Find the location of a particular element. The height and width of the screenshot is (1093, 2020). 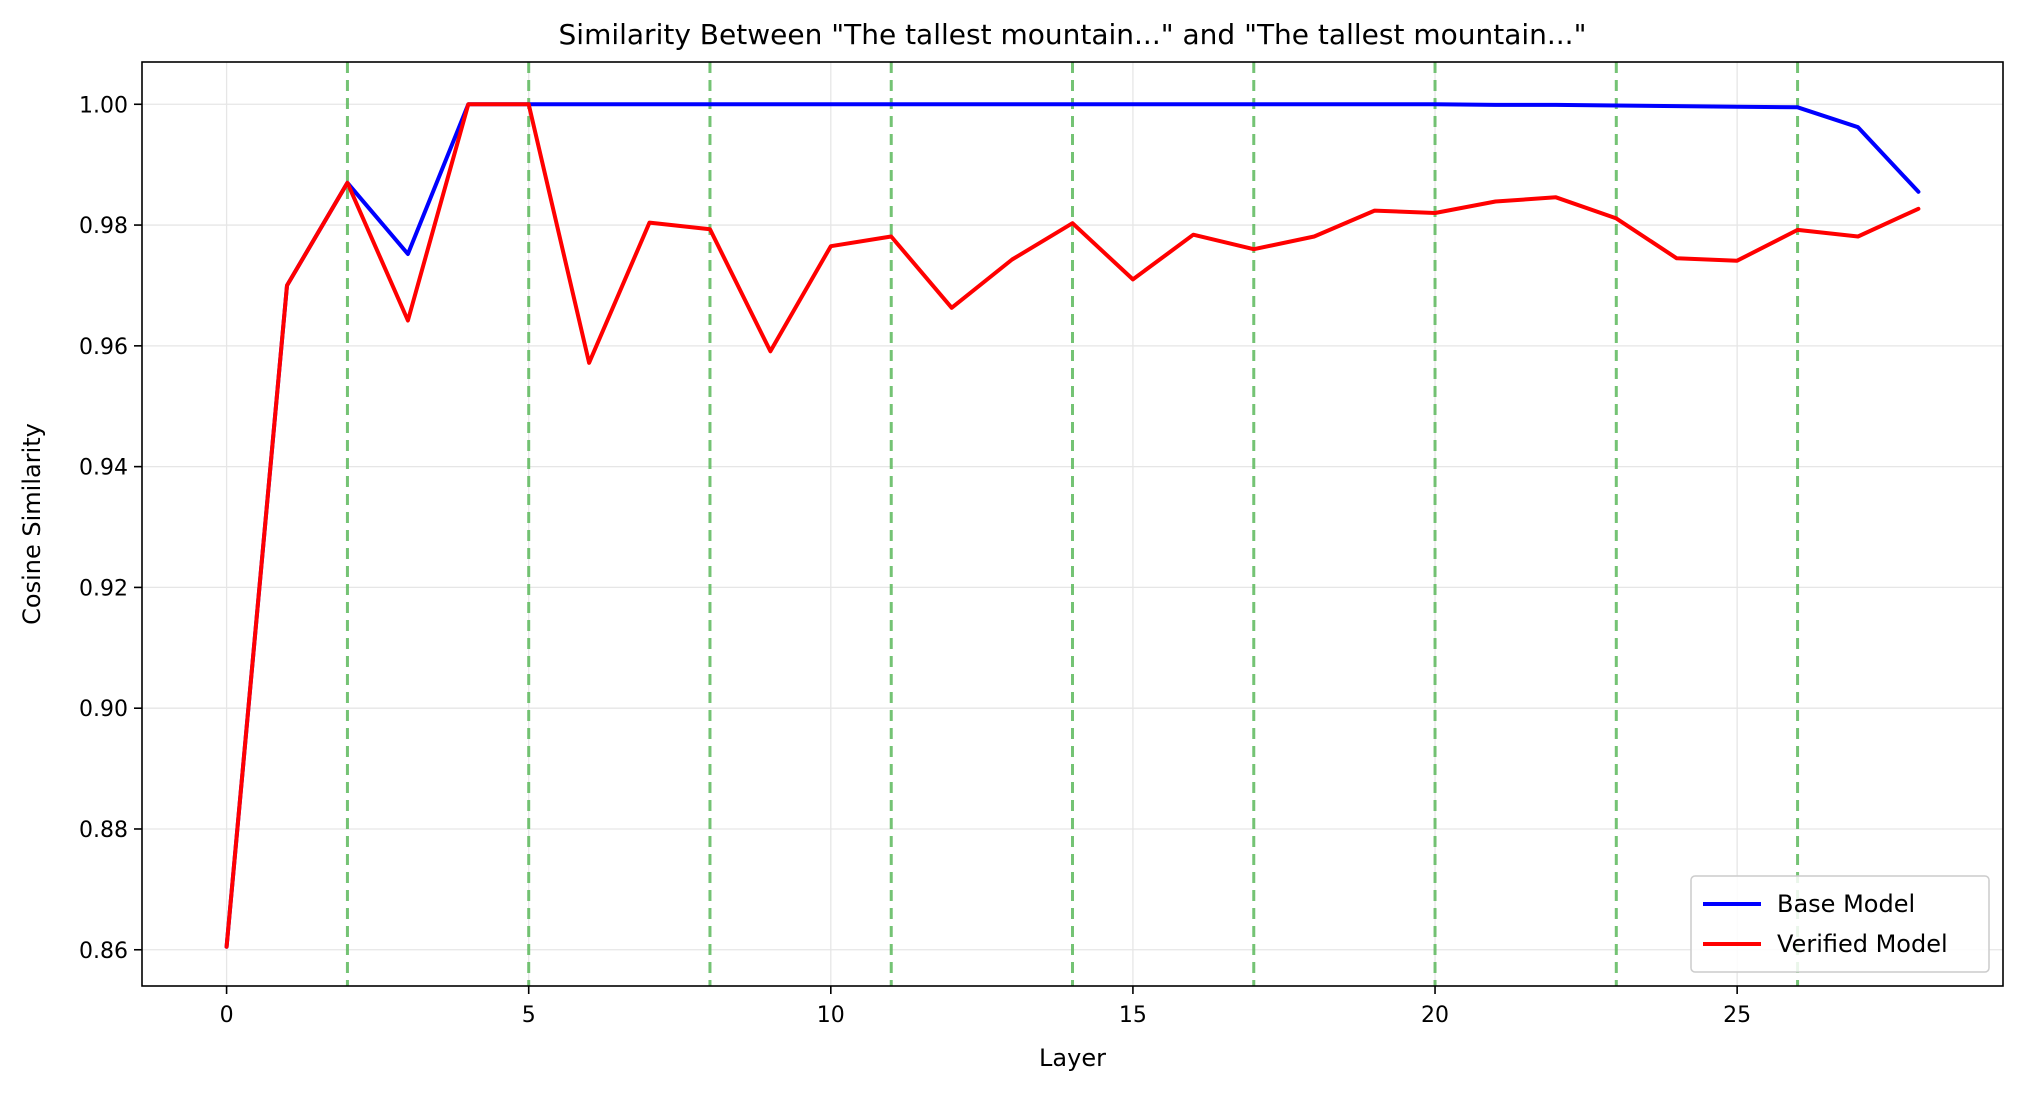

legend: Base Model Verified Model is located at coordinates (1840, 924).